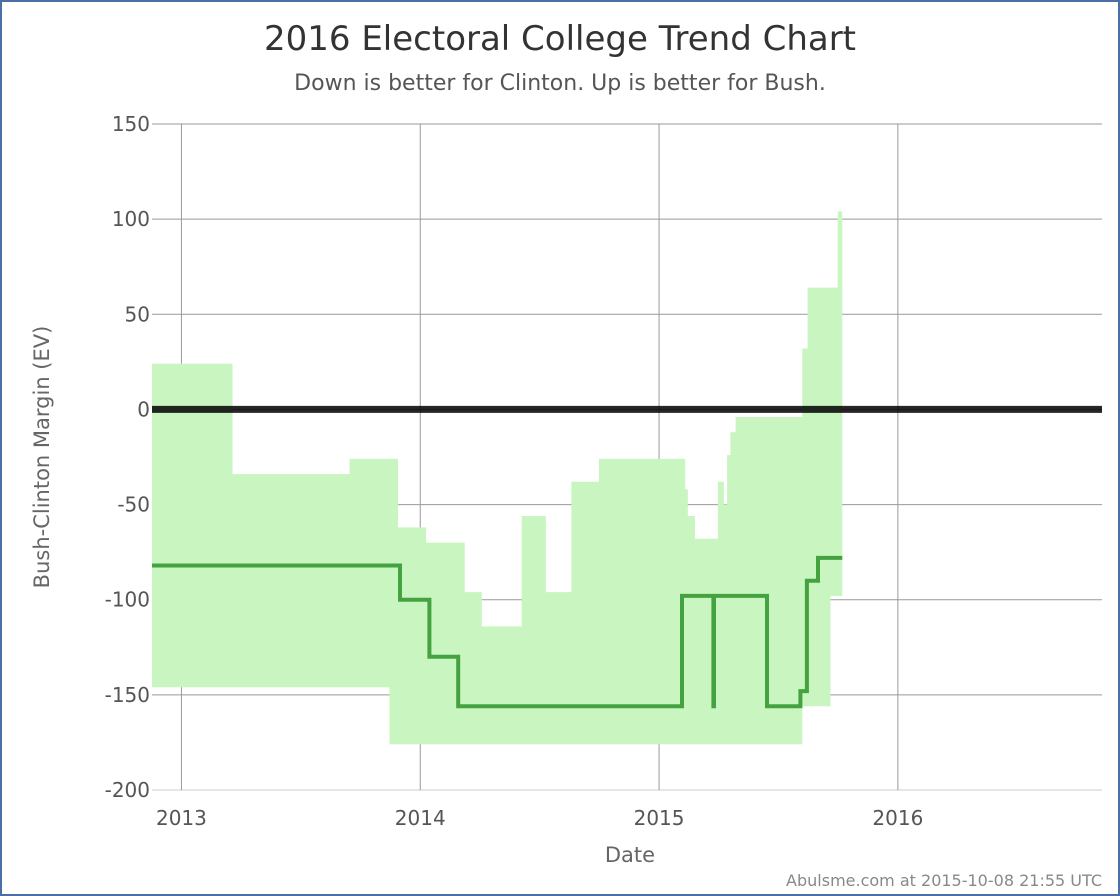 Image resolution: width=1120 pixels, height=896 pixels. Describe the element at coordinates (137, 314) in the screenshot. I see `y-tick-label: 50` at that location.